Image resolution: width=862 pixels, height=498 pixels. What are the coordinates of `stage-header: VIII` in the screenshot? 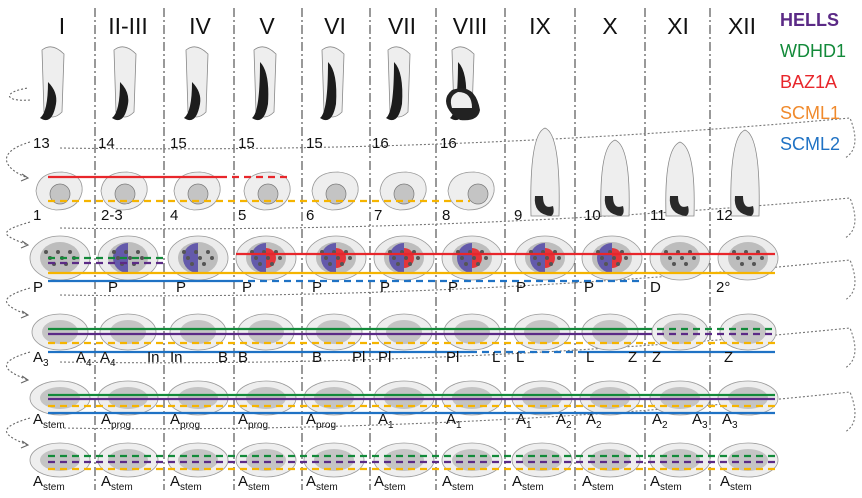 It's located at (470, 26).